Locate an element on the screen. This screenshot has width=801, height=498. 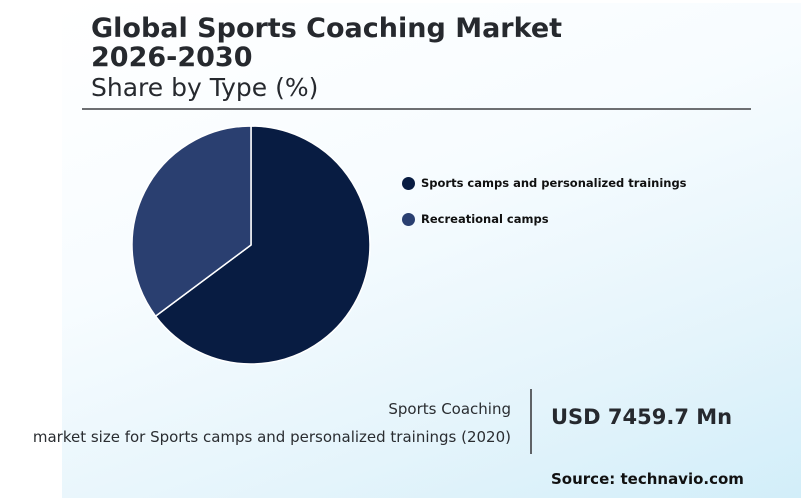
chart-title: Global Sports Coaching Market 2026-2030 is located at coordinates (327, 43).